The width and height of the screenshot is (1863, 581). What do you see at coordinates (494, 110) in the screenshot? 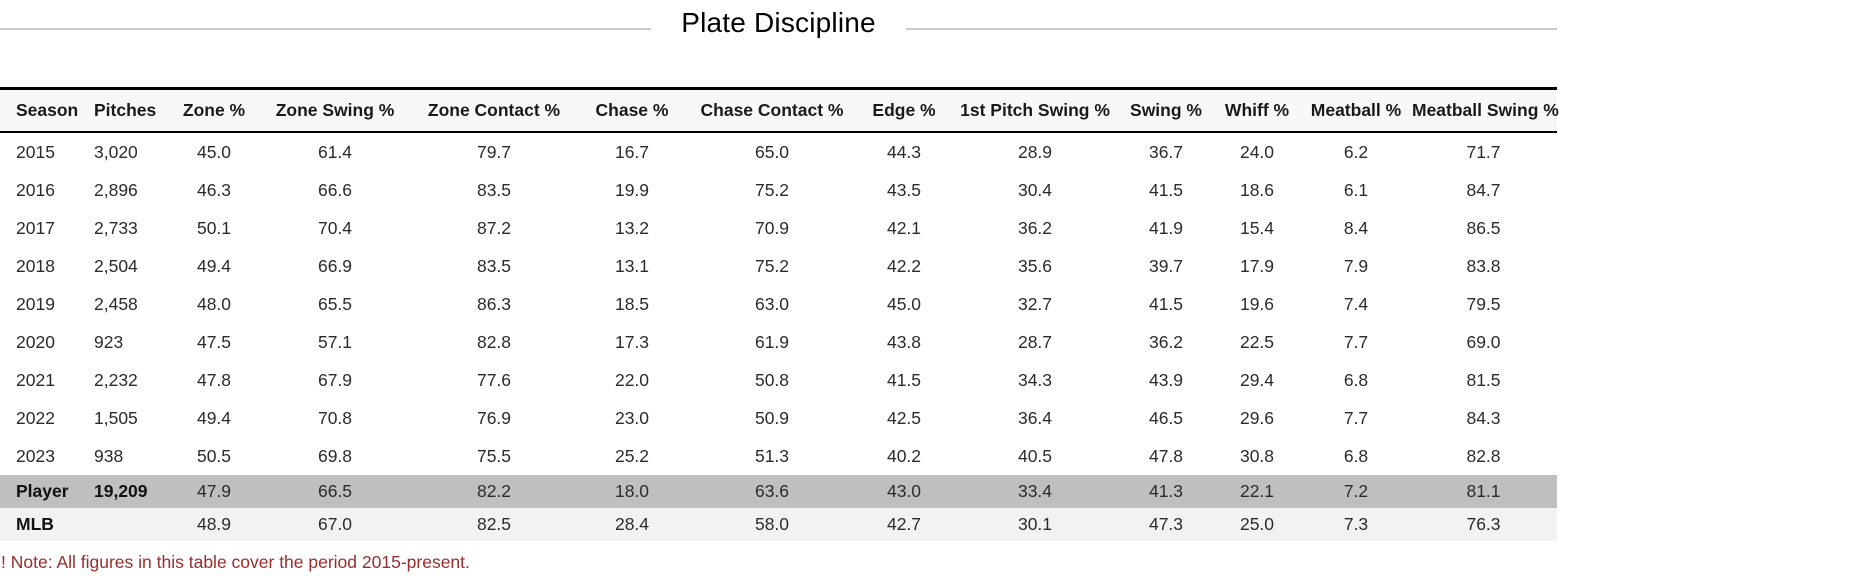
I see `column-header-zone-contact: Zone Contact %` at bounding box center [494, 110].